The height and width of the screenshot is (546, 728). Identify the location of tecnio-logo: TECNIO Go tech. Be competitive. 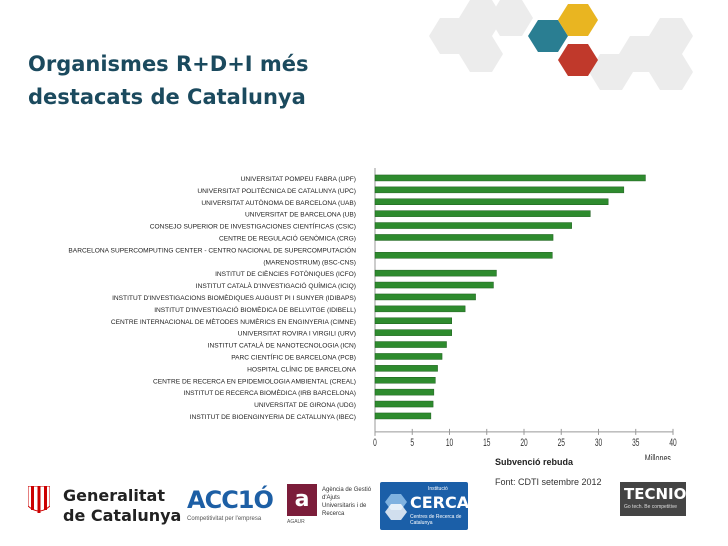
(653, 499).